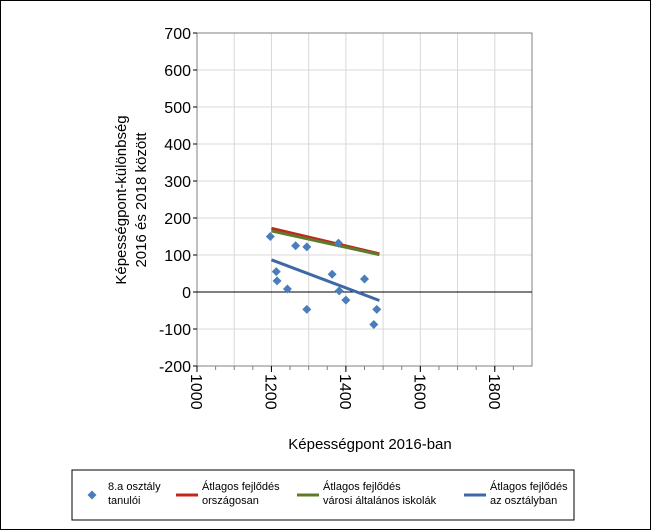 The height and width of the screenshot is (532, 653). Describe the element at coordinates (177, 145) in the screenshot. I see `y-tick-label: 400` at that location.